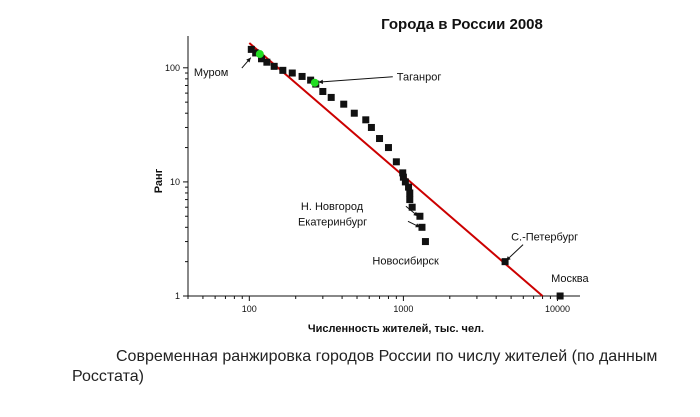 The width and height of the screenshot is (700, 417). I want to click on annotation-label: Новосибирск, so click(405, 262).